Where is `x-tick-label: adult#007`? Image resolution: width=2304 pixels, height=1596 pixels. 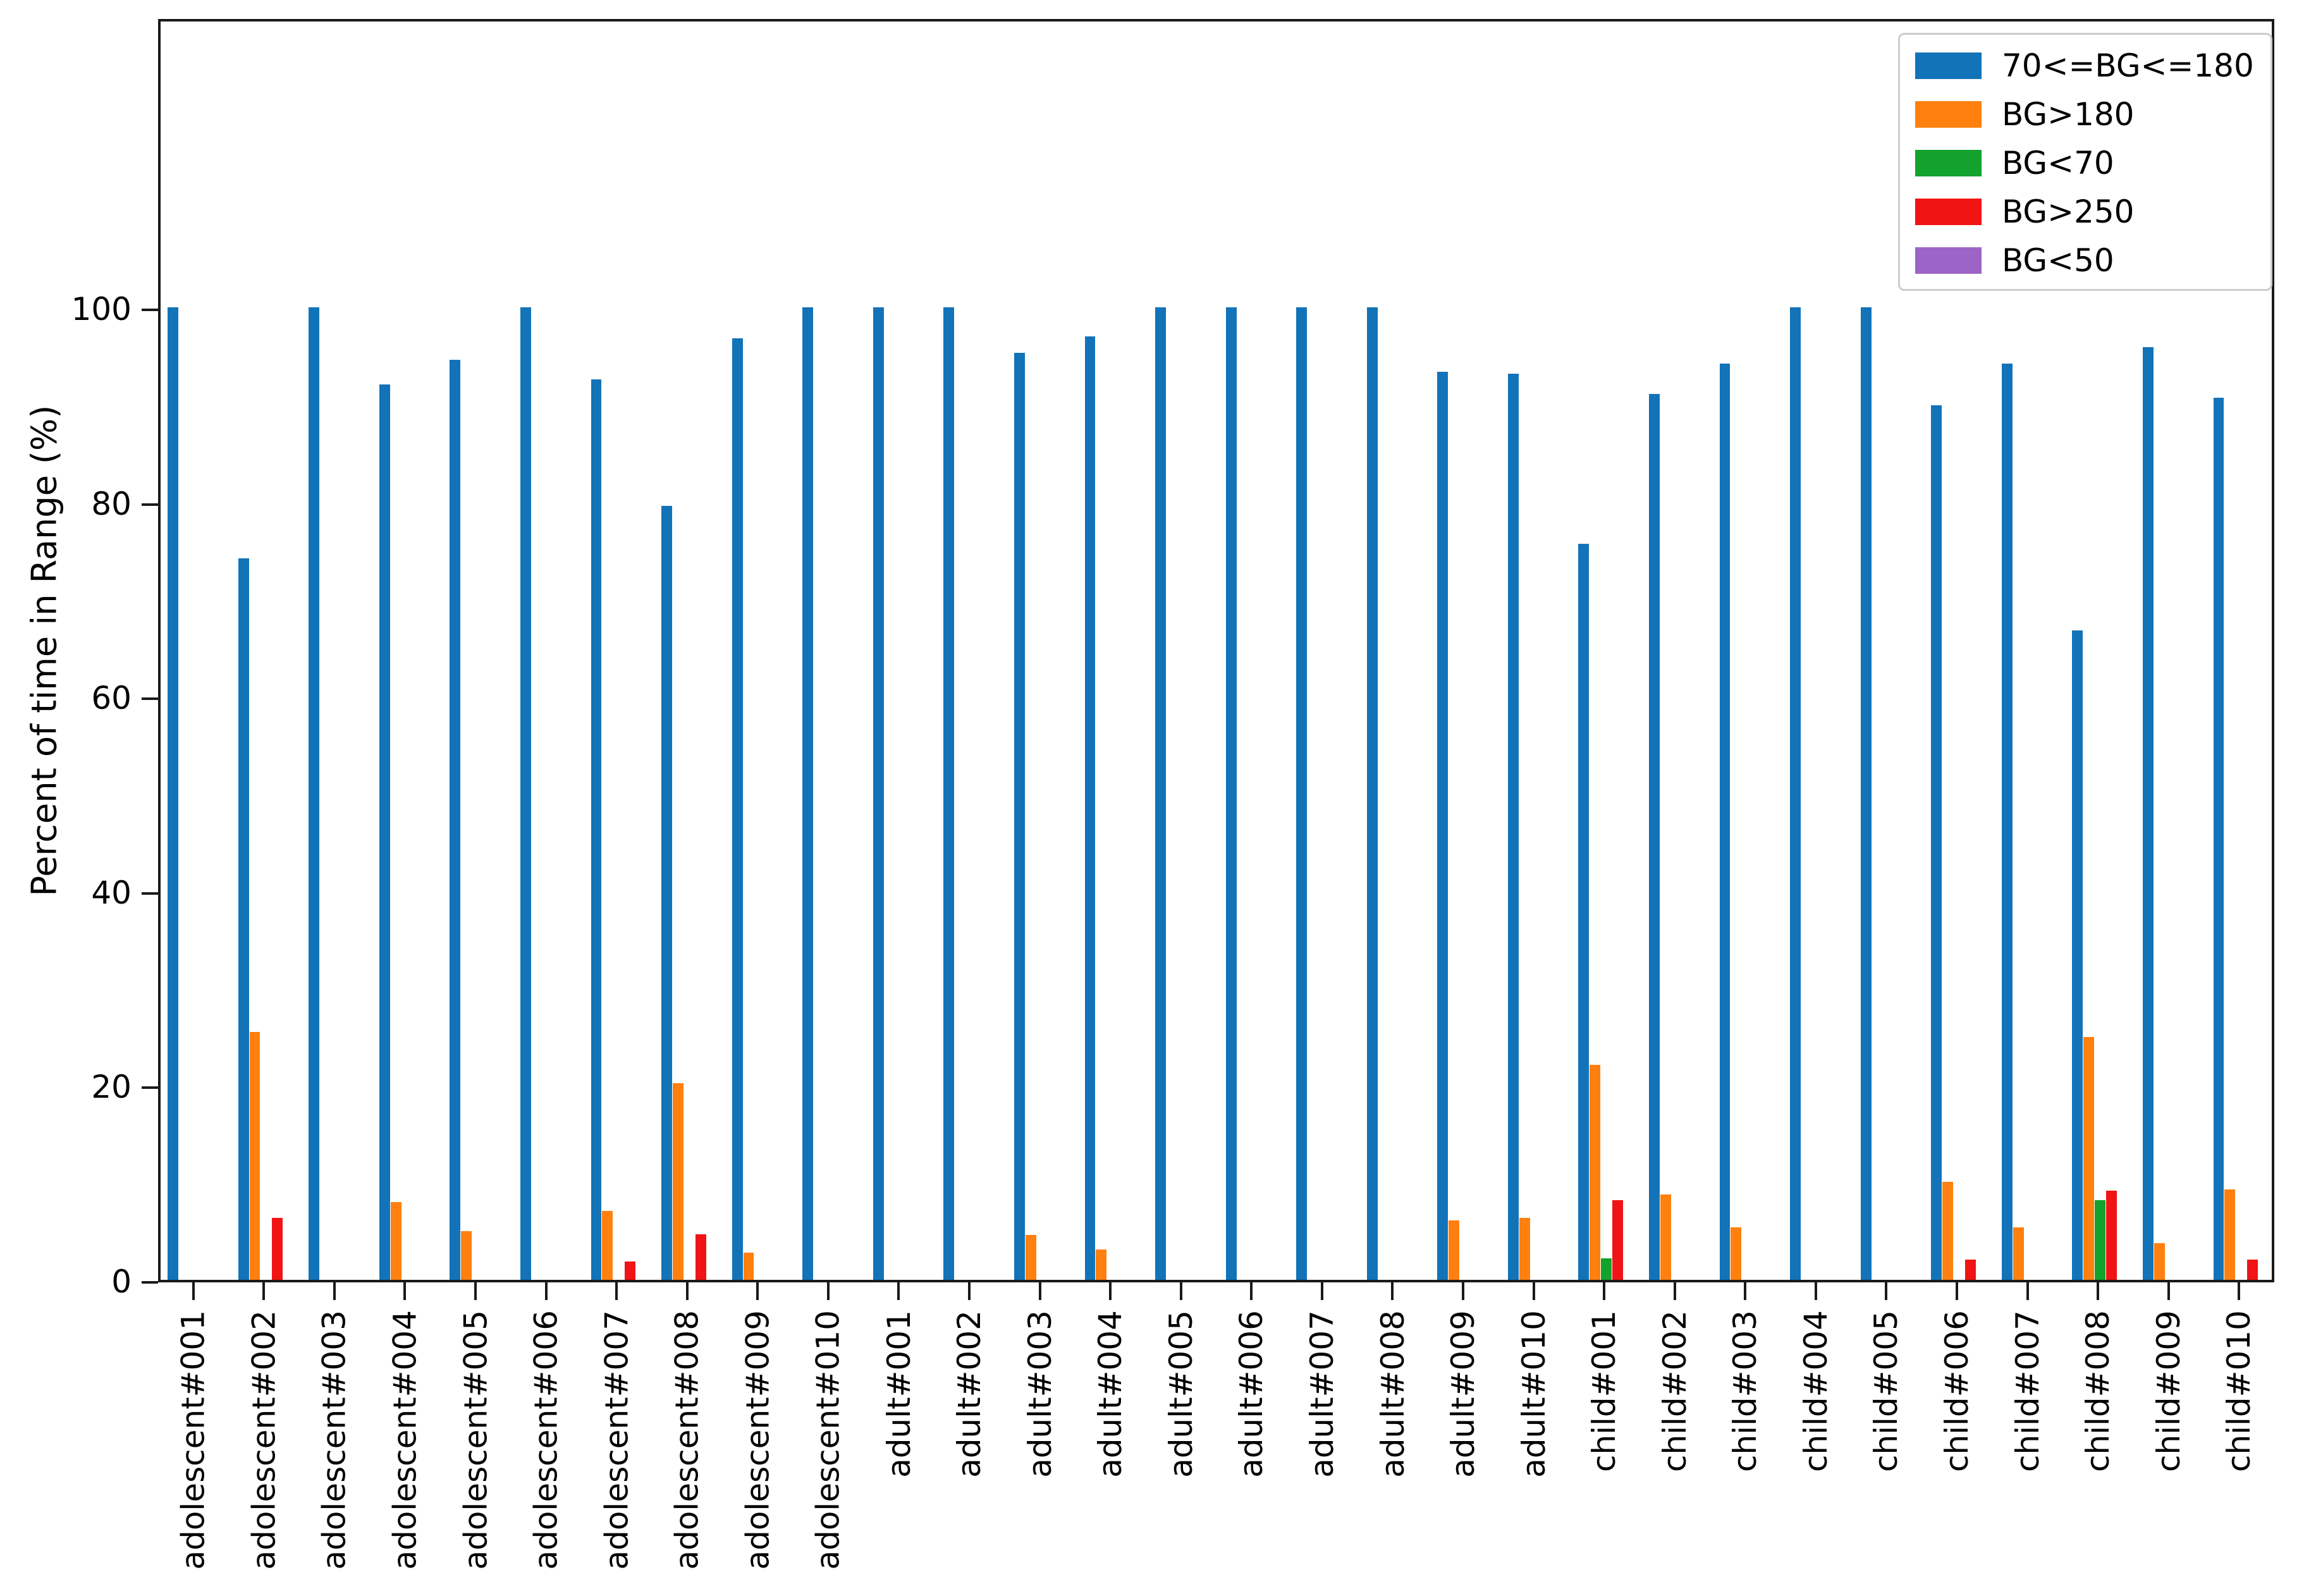
x-tick-label: adult#007 is located at coordinates (1322, 1394).